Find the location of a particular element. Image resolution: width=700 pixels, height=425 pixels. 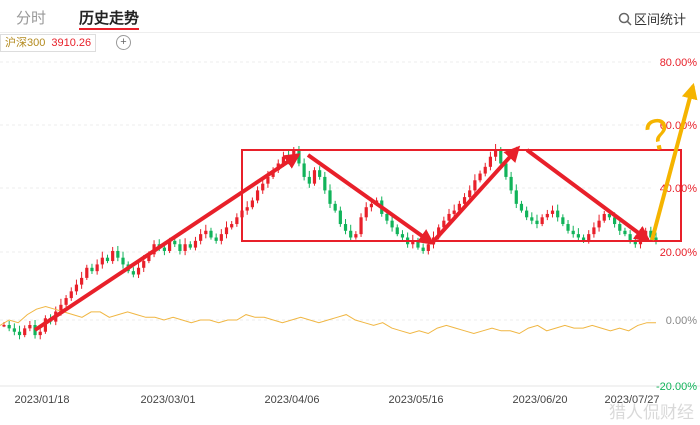

index-legend: 沪深300 3910.26 is located at coordinates (48, 43).